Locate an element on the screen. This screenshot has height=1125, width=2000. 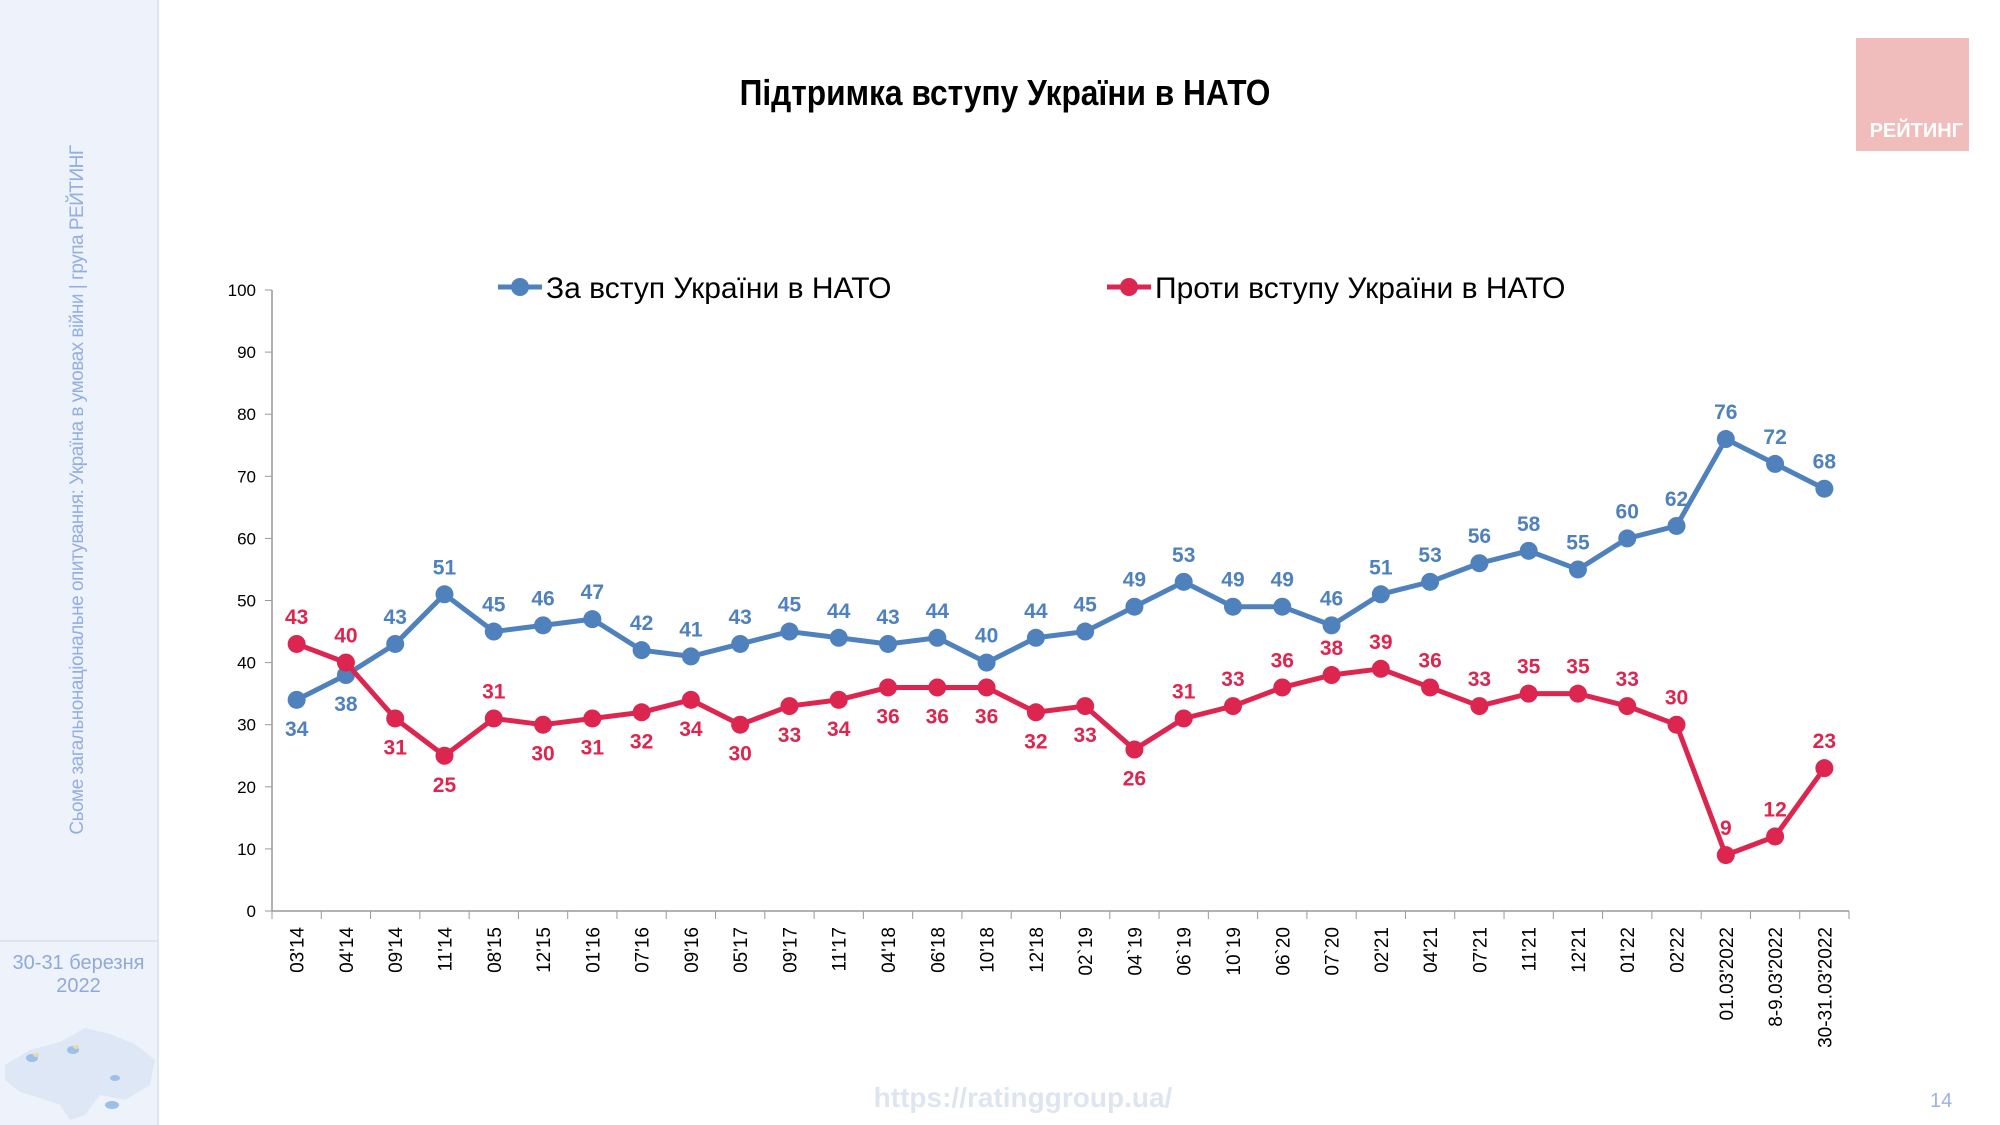
data-label: 43 is located at coordinates (739, 617).